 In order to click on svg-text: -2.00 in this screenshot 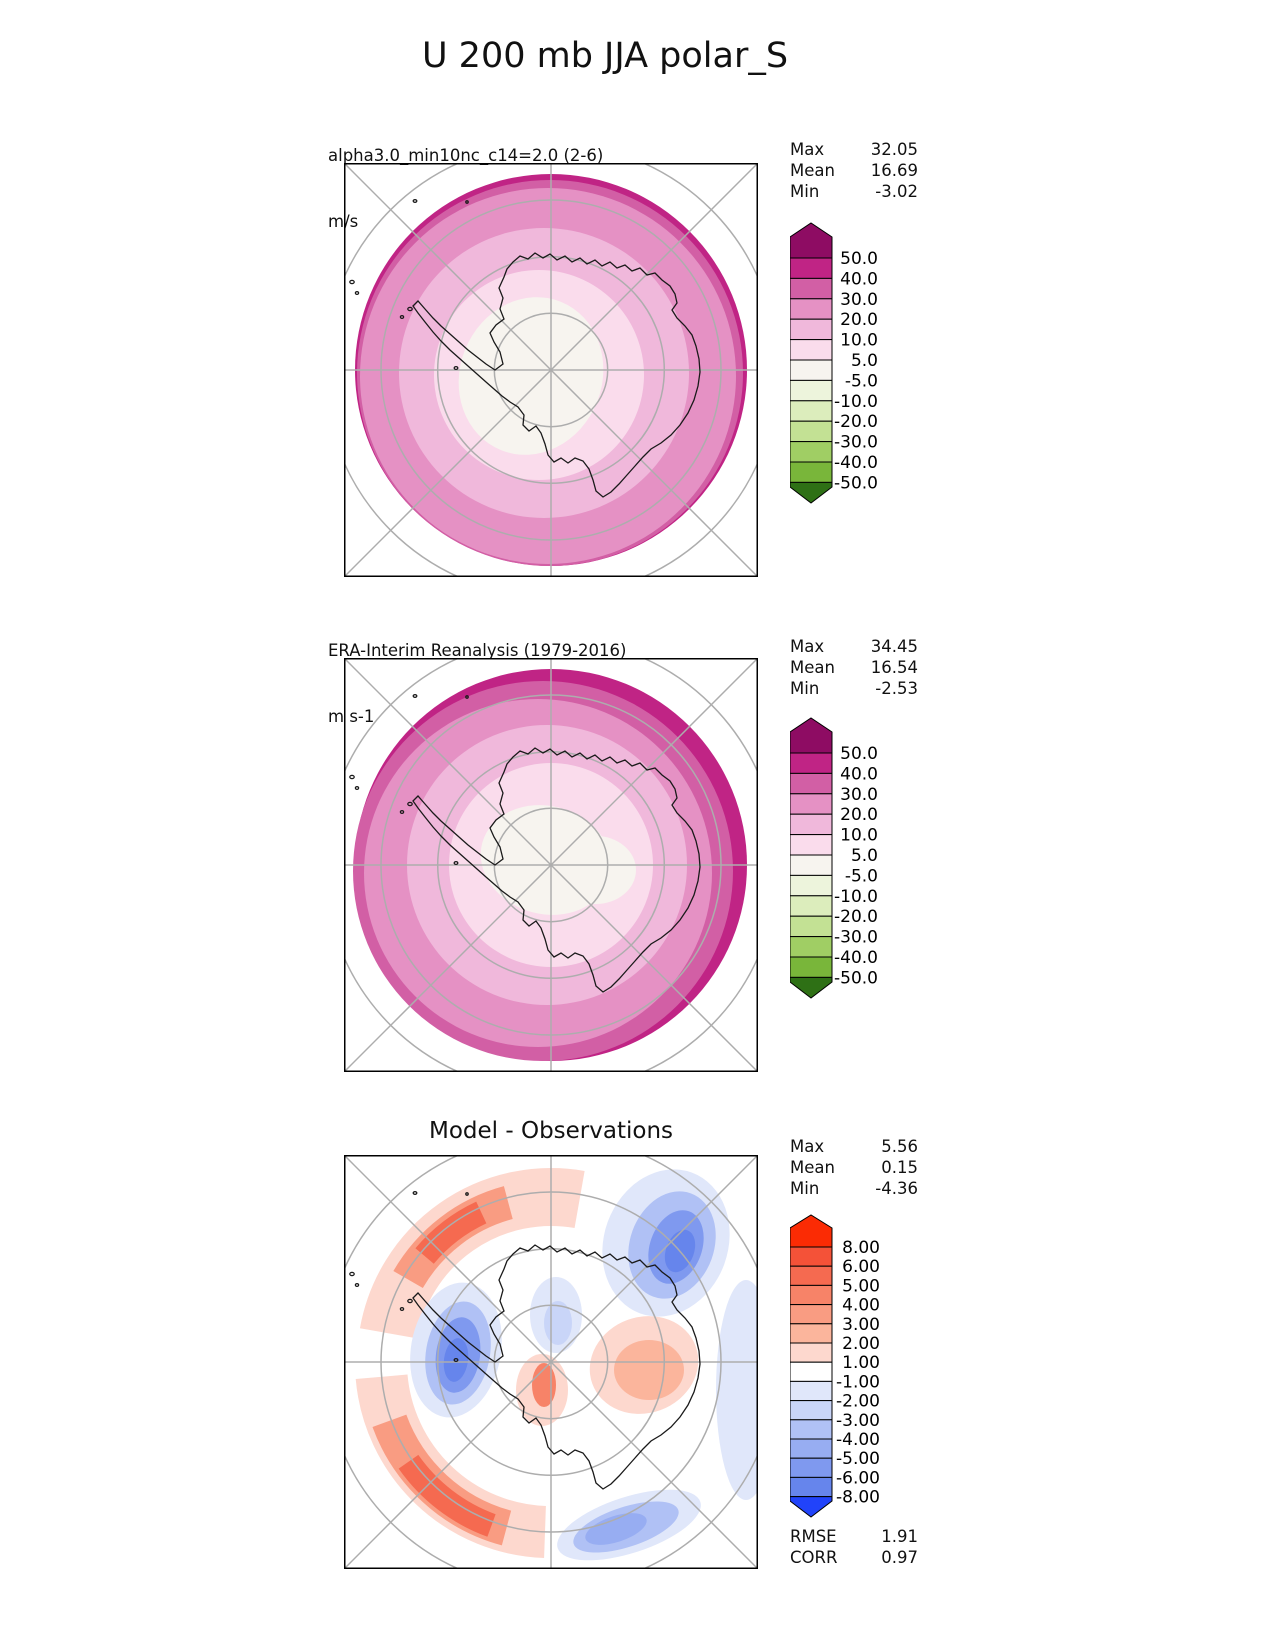, I will do `click(858, 1402)`.